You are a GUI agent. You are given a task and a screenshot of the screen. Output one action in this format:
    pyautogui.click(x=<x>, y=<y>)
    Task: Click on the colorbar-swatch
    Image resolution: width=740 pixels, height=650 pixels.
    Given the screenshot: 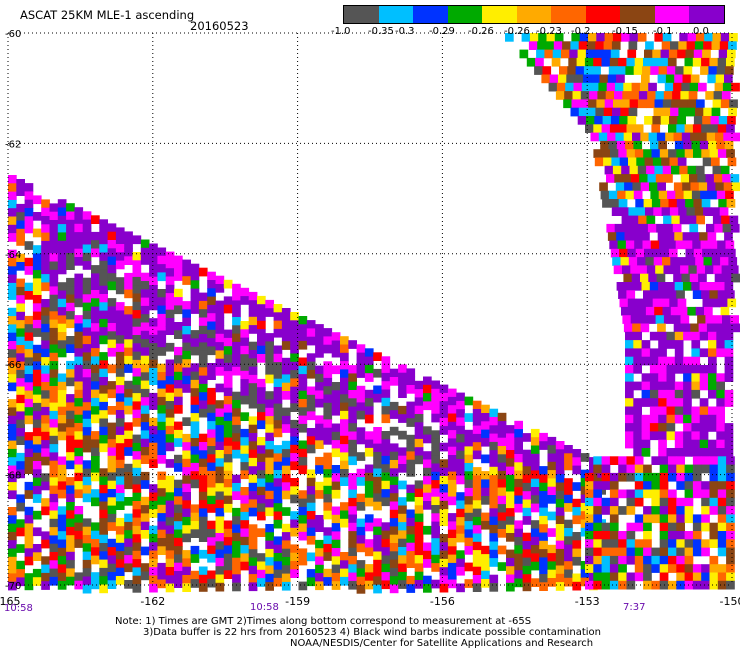 What is the action you would take?
    pyautogui.click(x=361, y=14)
    